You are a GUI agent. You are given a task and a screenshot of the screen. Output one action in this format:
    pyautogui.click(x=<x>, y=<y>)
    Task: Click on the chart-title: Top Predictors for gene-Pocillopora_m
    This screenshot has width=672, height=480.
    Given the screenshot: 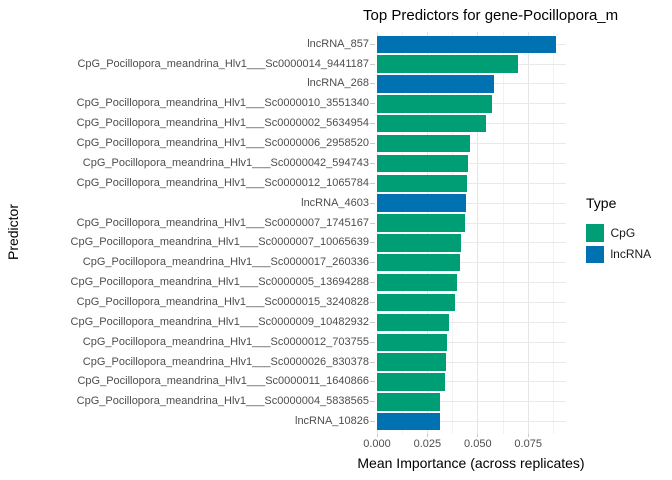 What is the action you would take?
    pyautogui.click(x=491, y=15)
    